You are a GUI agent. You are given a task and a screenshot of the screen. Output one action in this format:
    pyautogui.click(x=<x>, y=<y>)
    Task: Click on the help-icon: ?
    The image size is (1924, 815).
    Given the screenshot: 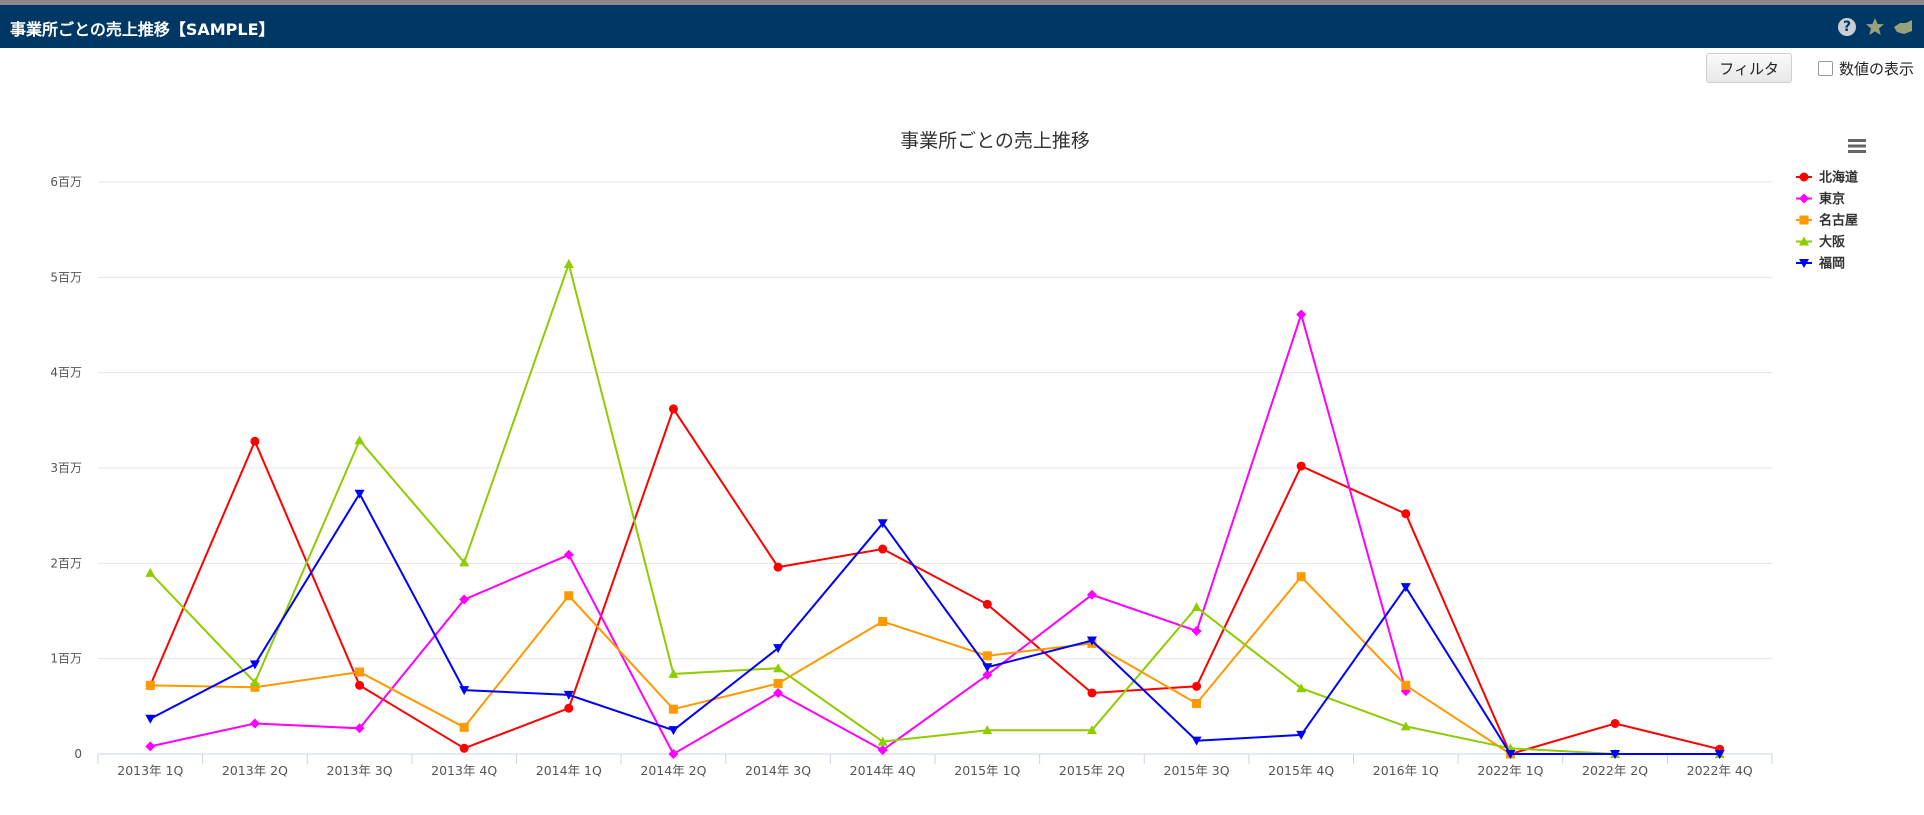 What is the action you would take?
    pyautogui.click(x=1847, y=27)
    